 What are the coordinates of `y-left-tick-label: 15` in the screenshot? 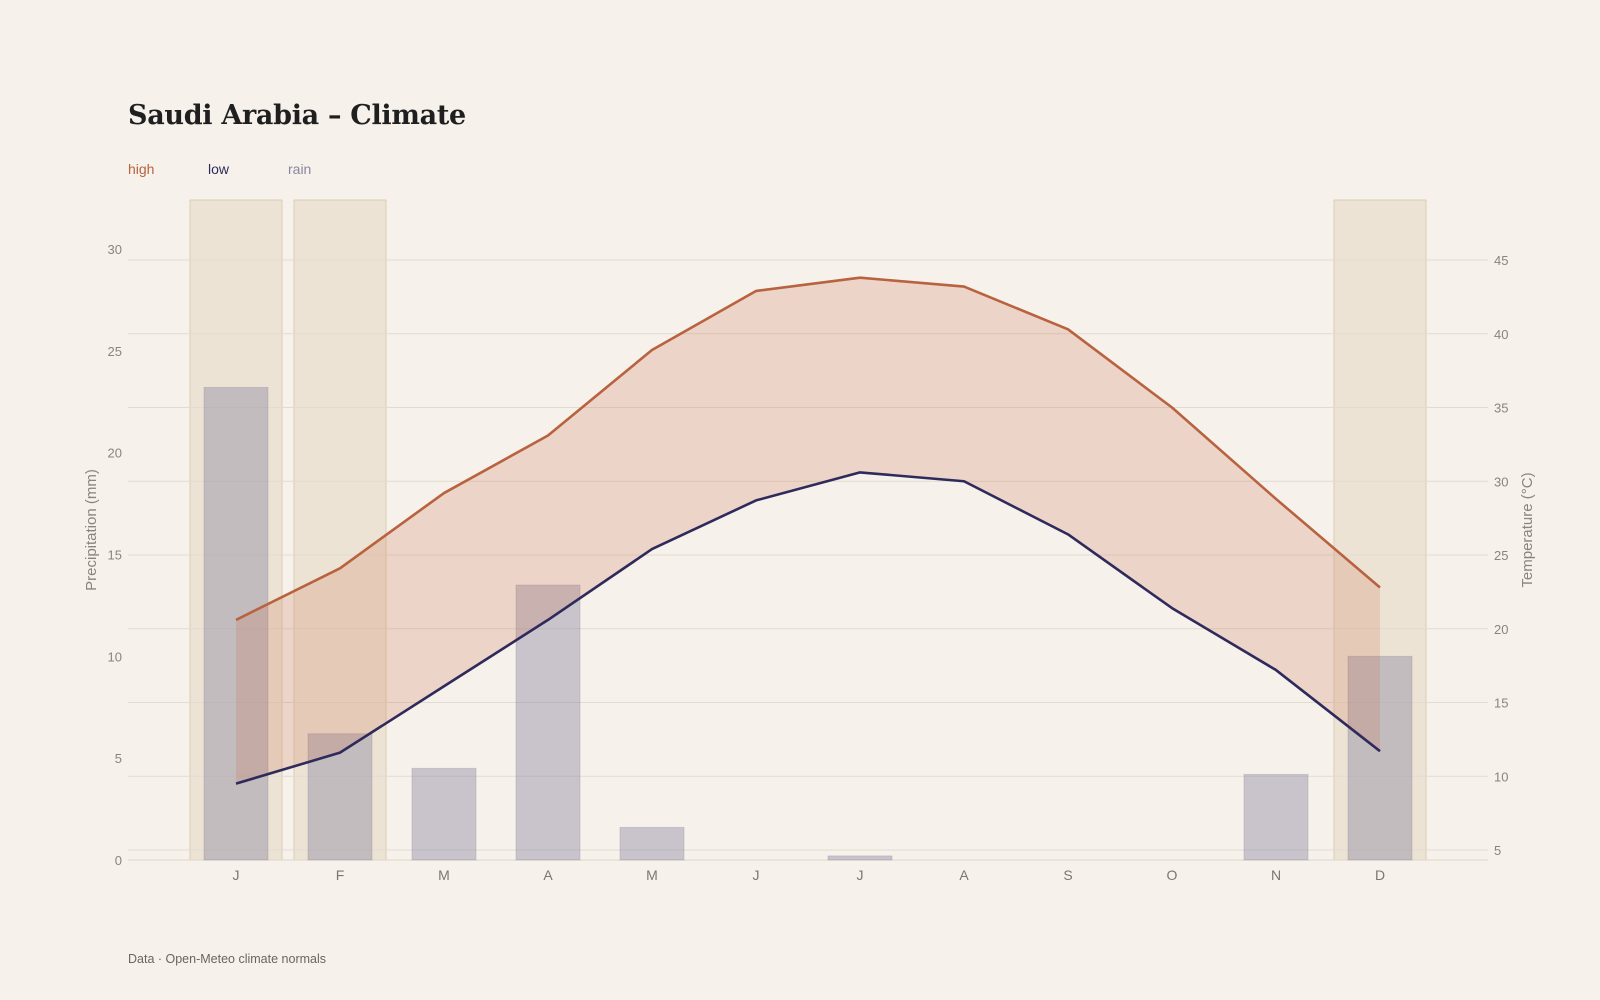 It's located at (115, 555).